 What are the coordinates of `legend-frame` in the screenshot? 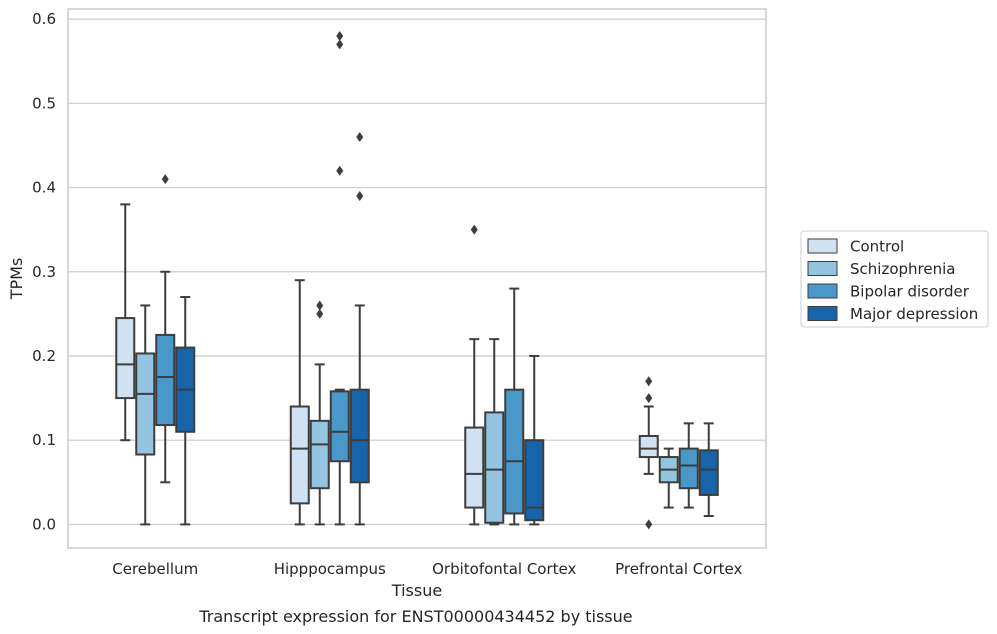 It's located at (894, 279).